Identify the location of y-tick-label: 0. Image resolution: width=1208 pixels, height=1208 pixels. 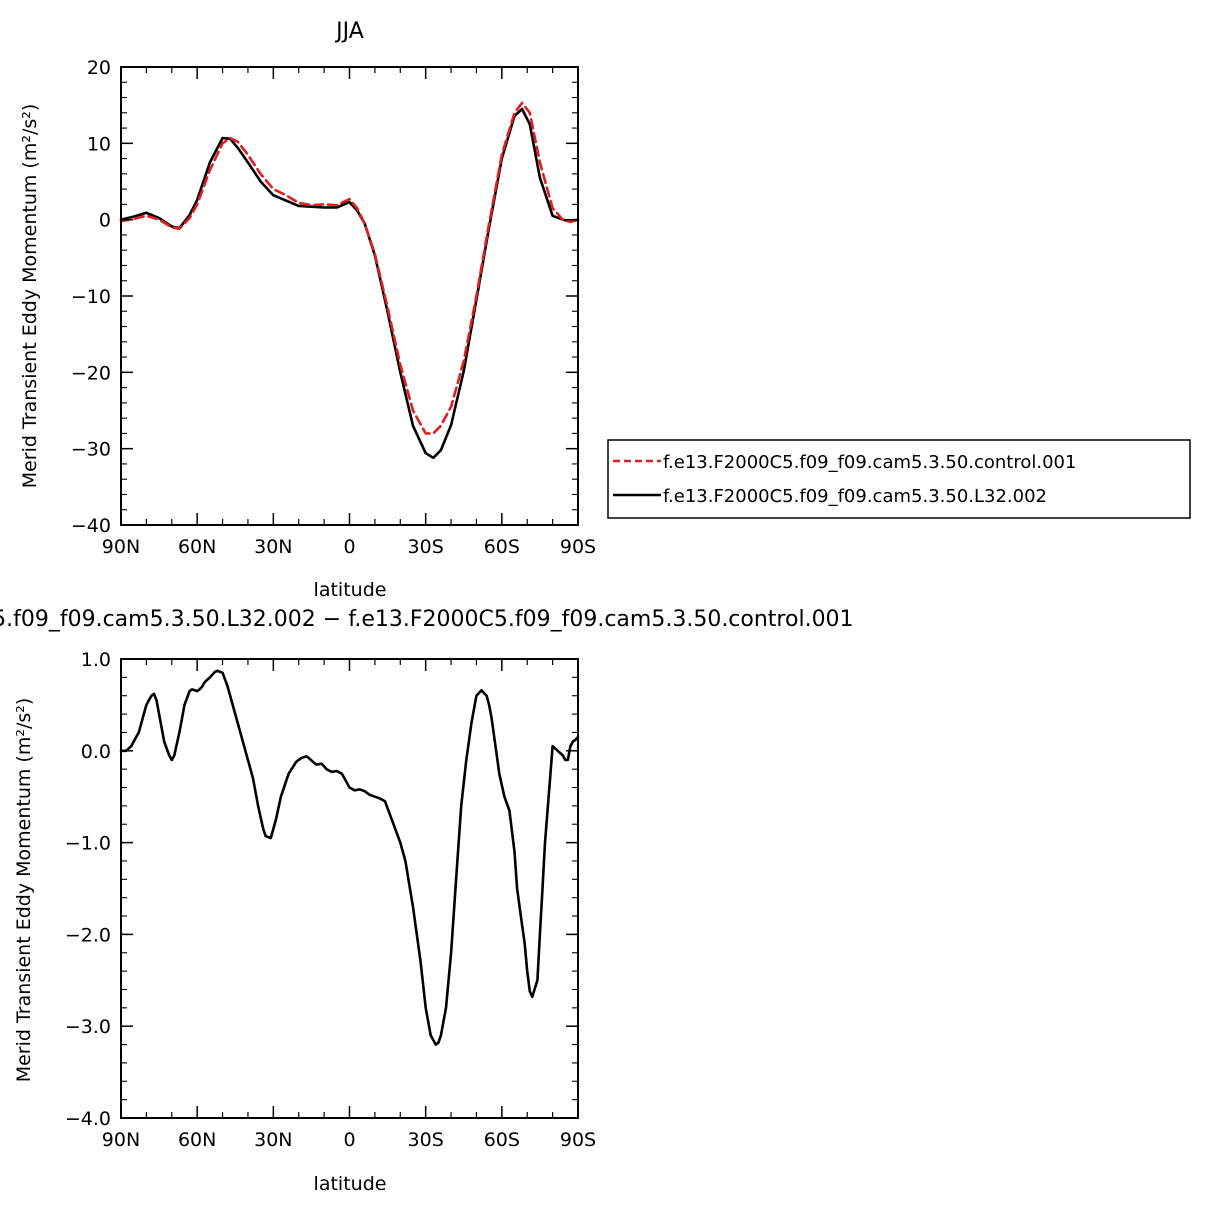
(105, 221).